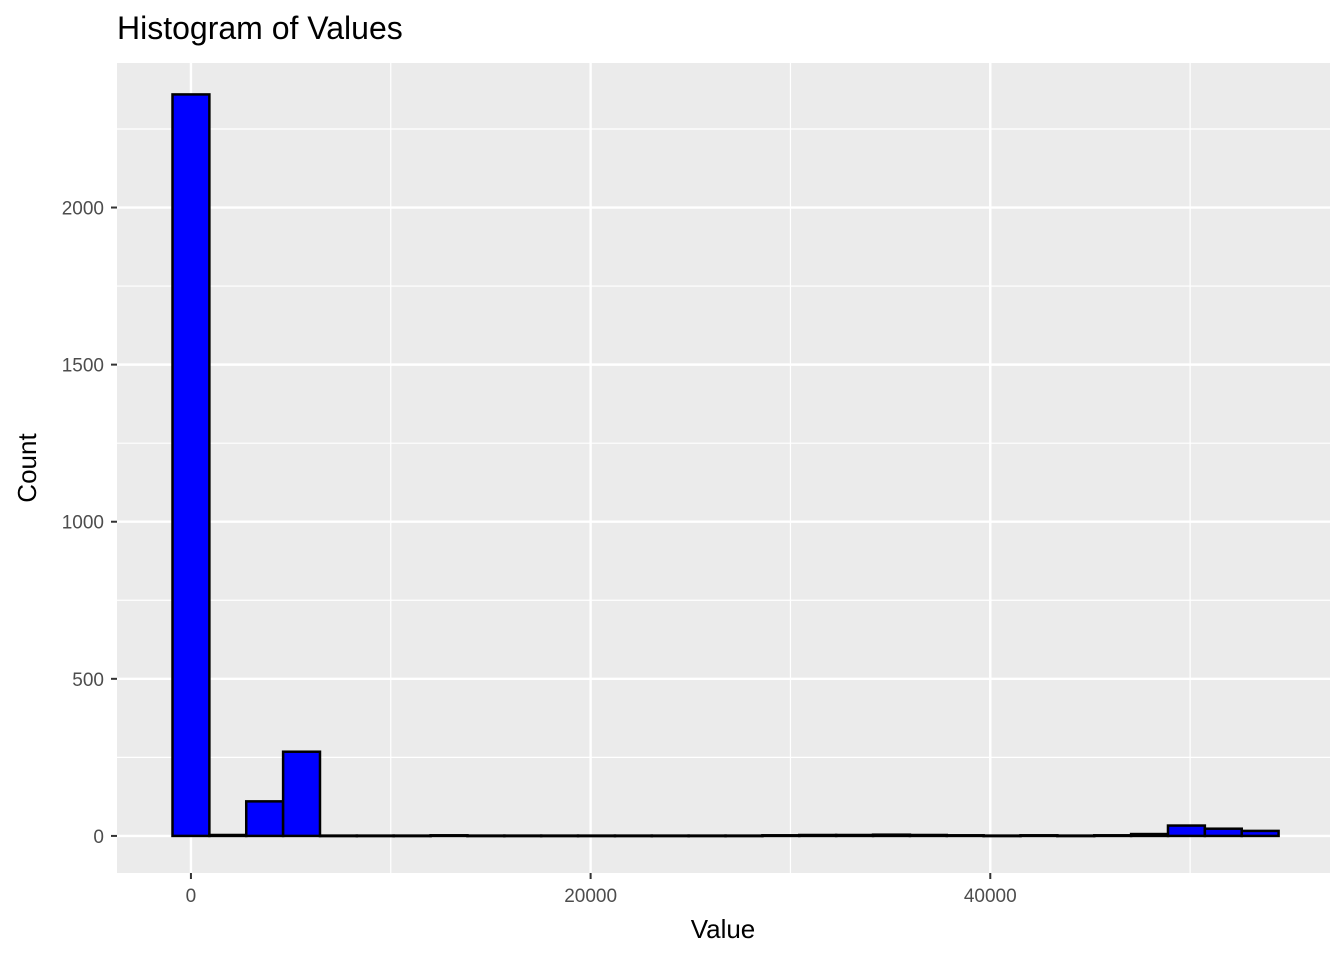 This screenshot has height=960, width=1344. What do you see at coordinates (723, 929) in the screenshot?
I see `x-axis-title: Value` at bounding box center [723, 929].